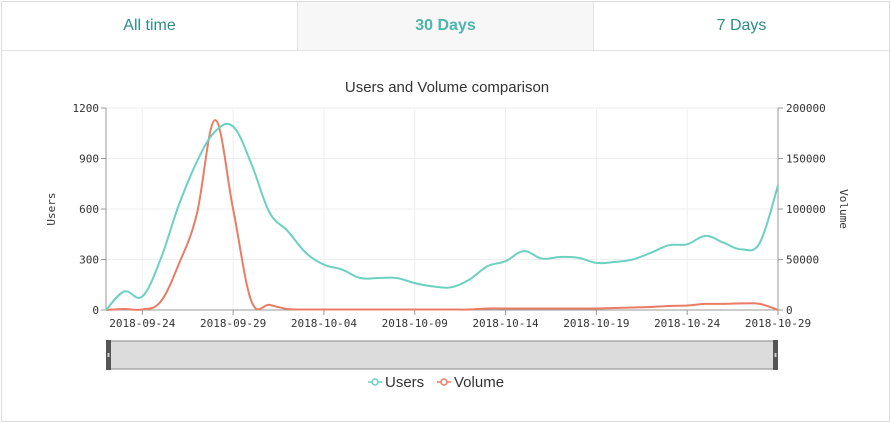 The image size is (891, 423). Describe the element at coordinates (843, 209) in the screenshot. I see `right-axis-label: Volume` at that location.